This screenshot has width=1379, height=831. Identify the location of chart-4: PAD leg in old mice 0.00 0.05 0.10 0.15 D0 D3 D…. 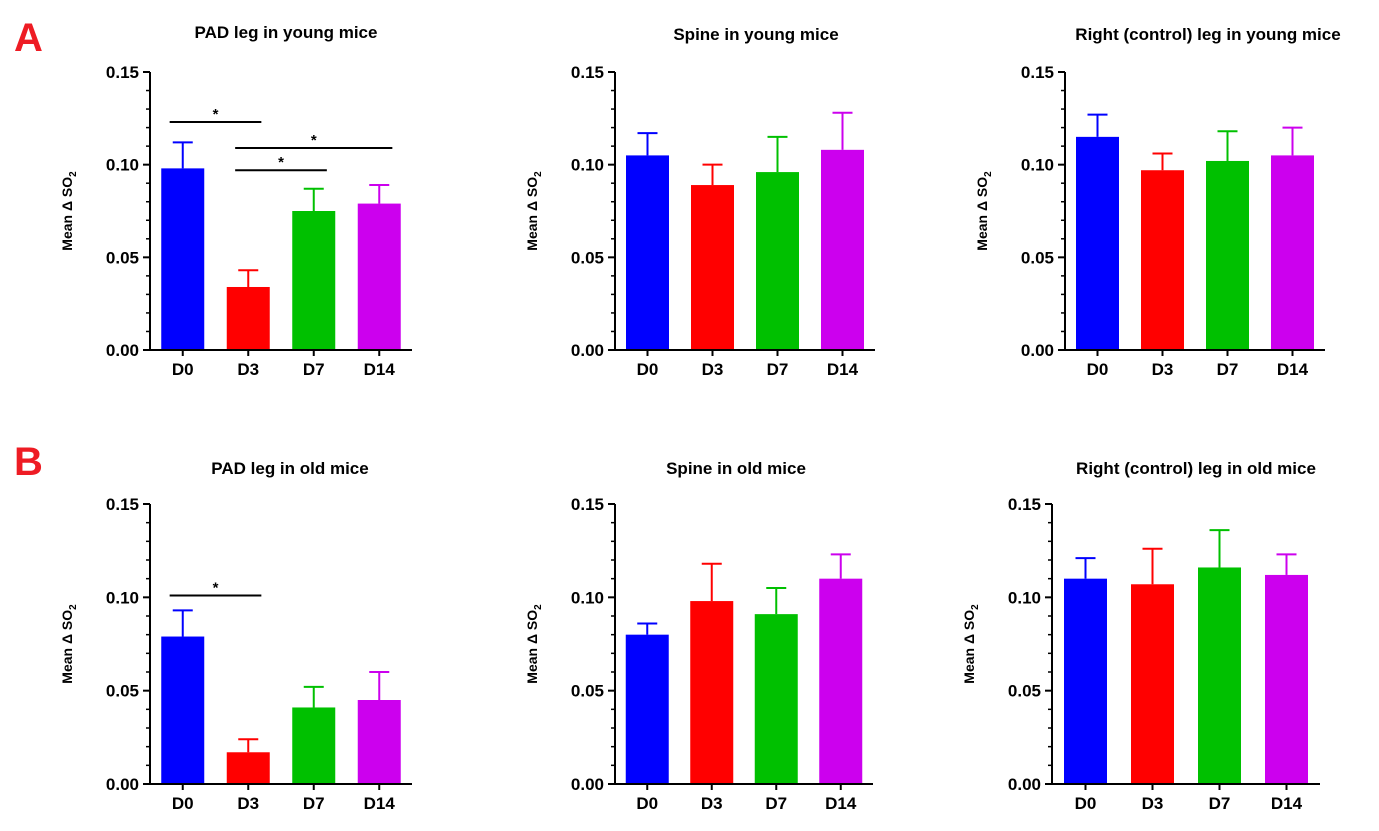
(235, 636).